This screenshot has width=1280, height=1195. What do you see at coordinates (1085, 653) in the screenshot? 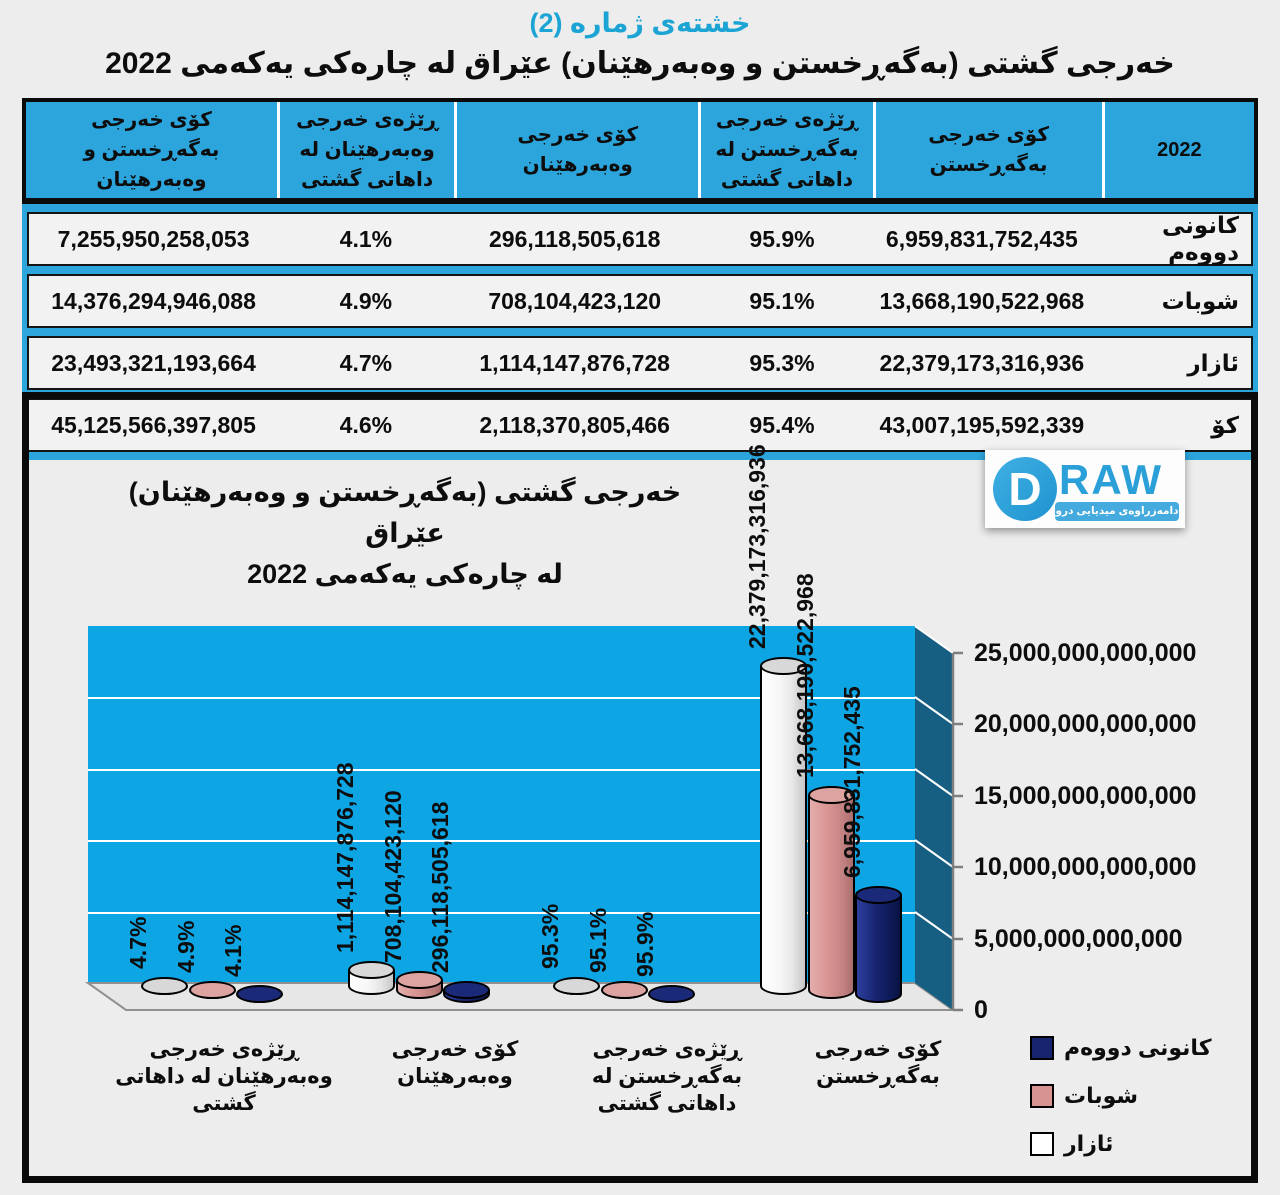
I see `y-tick-label: 25,000,000,000,000` at bounding box center [1085, 653].